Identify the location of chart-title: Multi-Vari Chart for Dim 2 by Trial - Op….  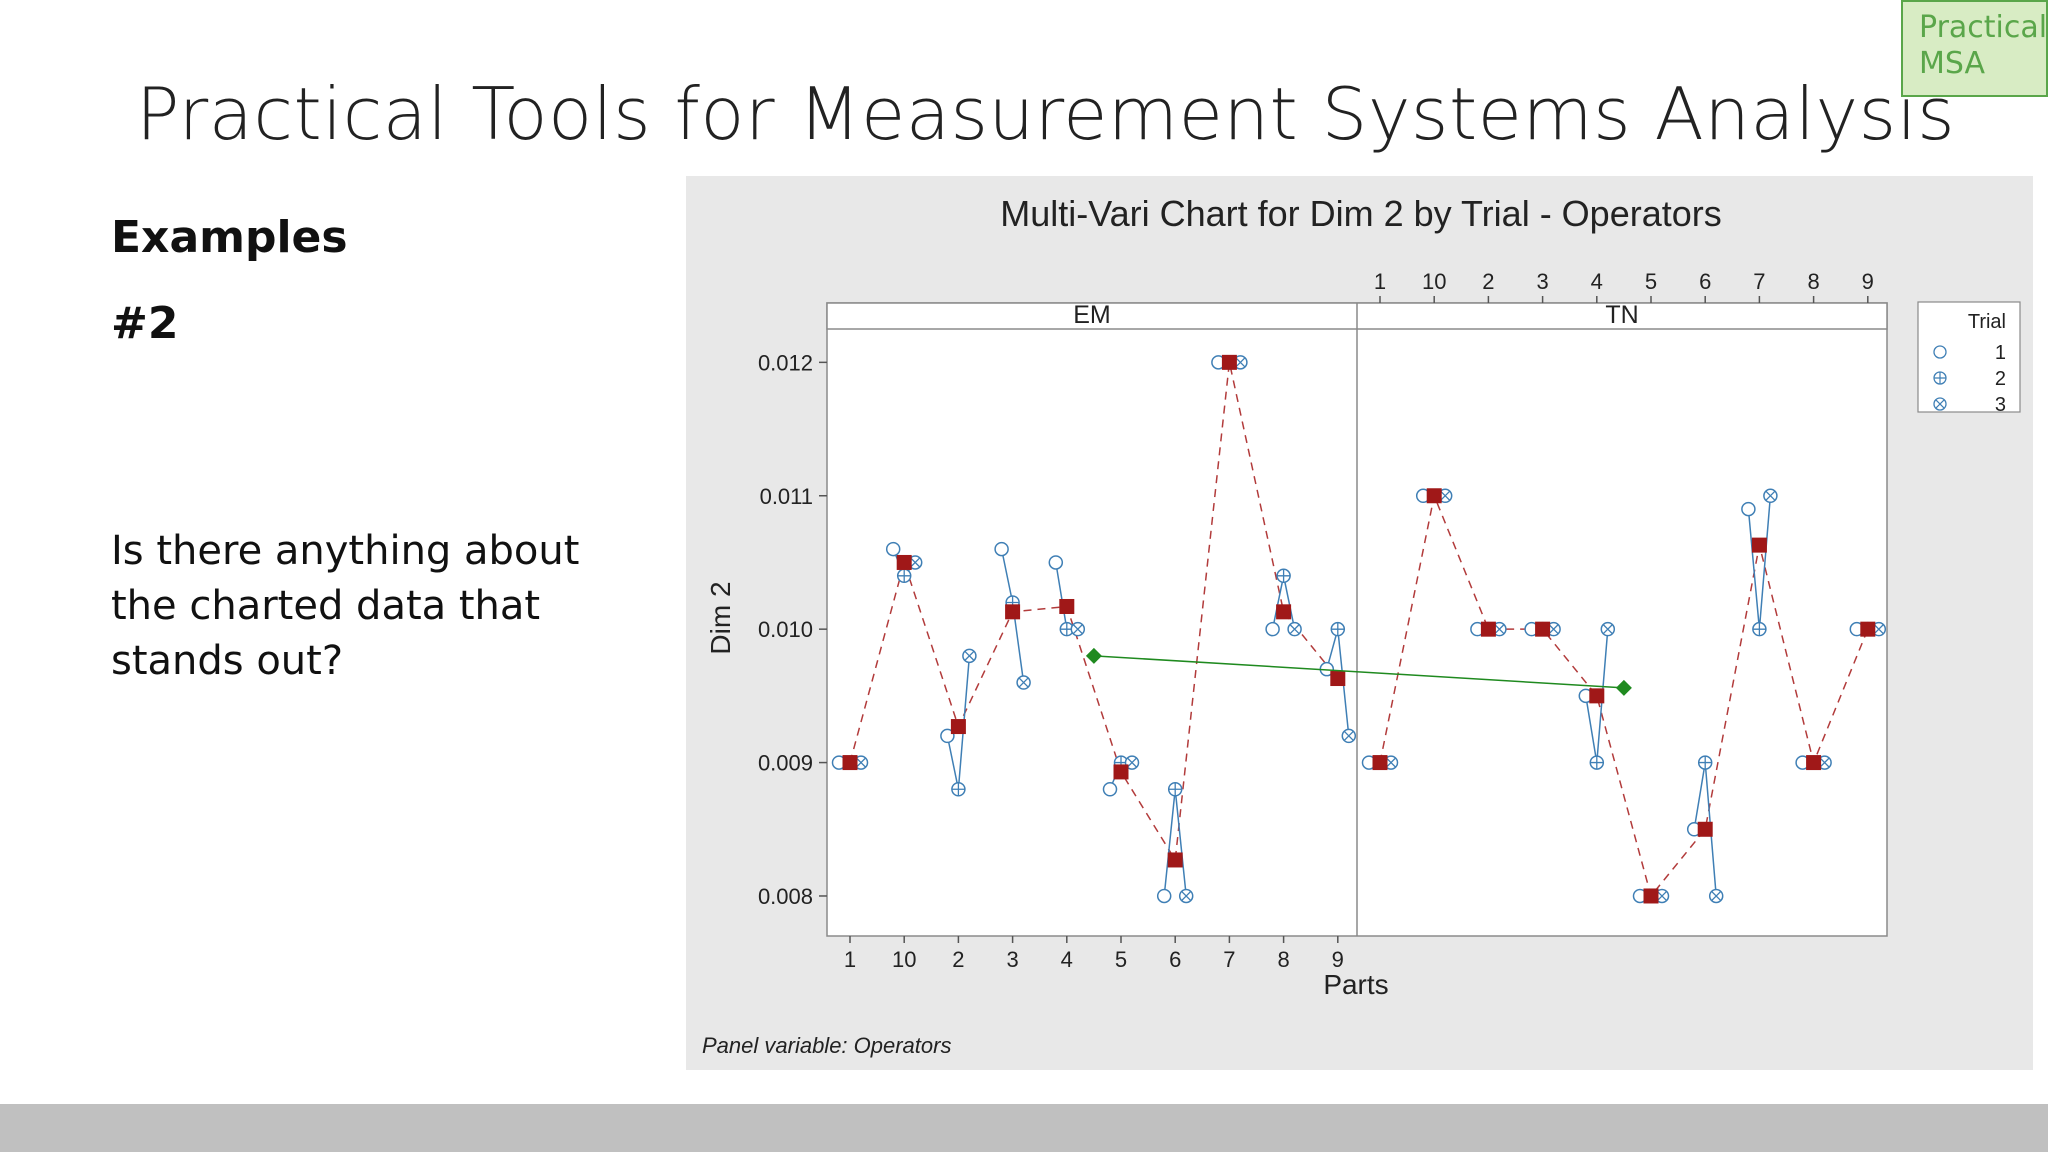
(1361, 213).